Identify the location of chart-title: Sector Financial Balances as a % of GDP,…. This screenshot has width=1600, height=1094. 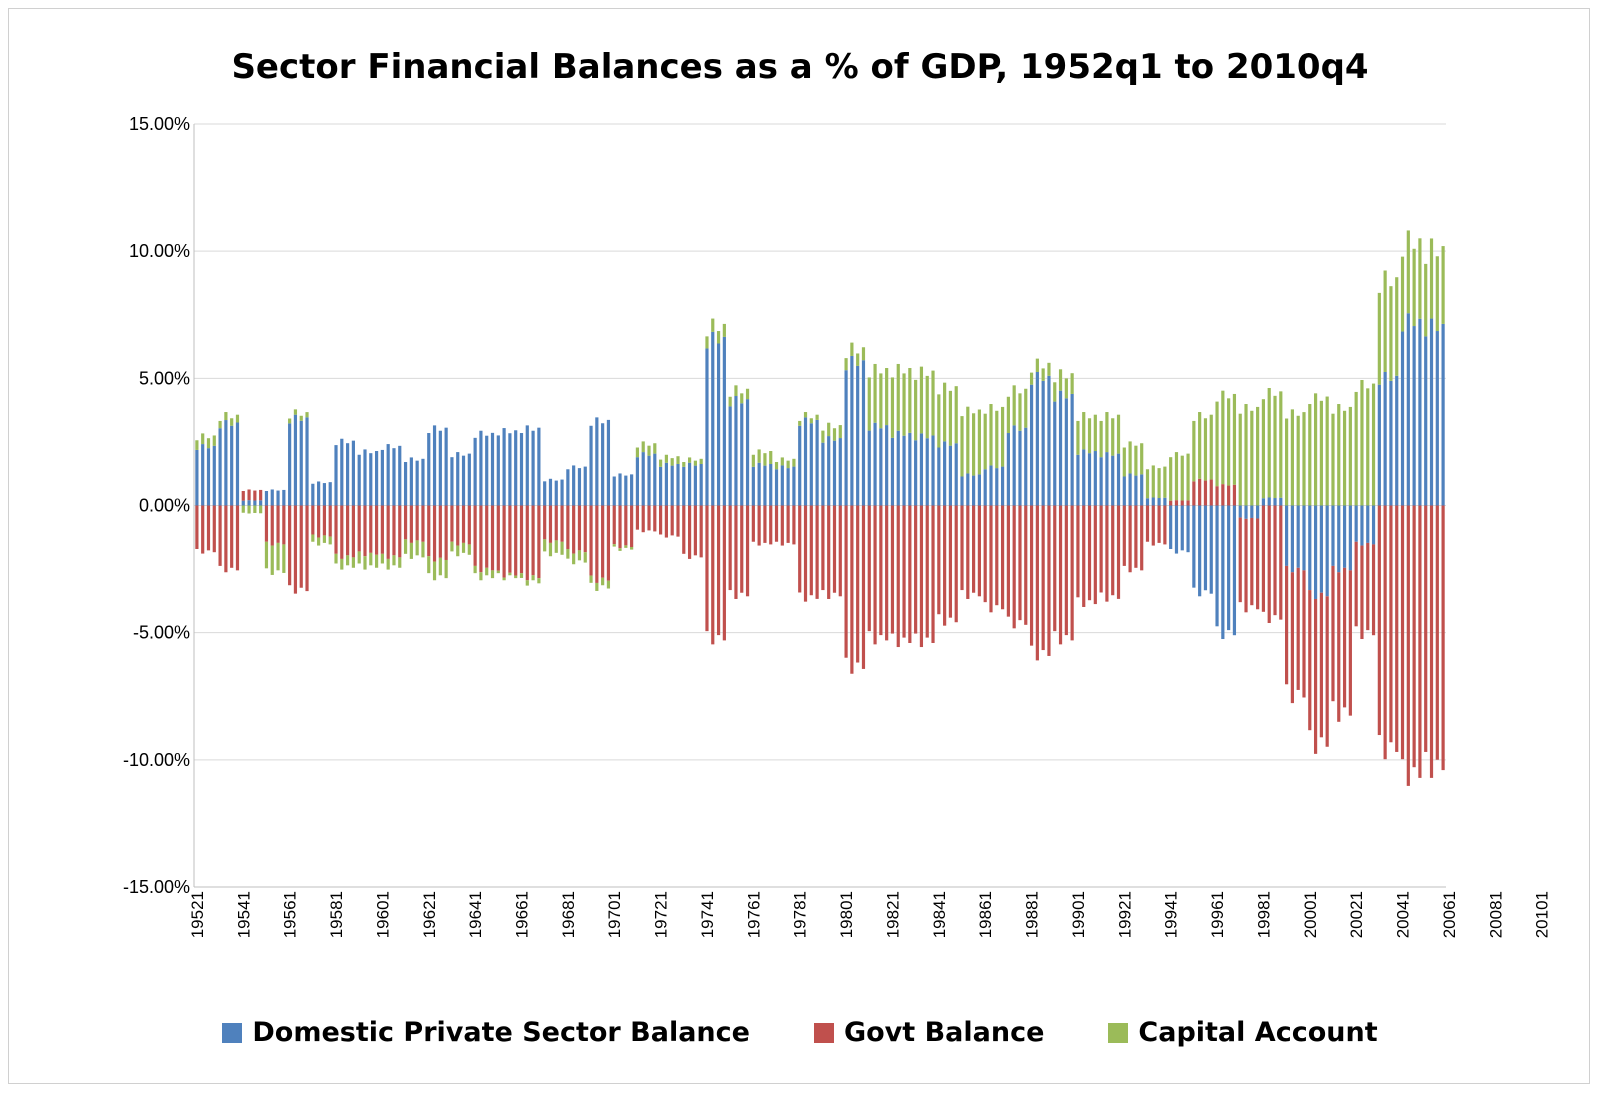
(800, 67).